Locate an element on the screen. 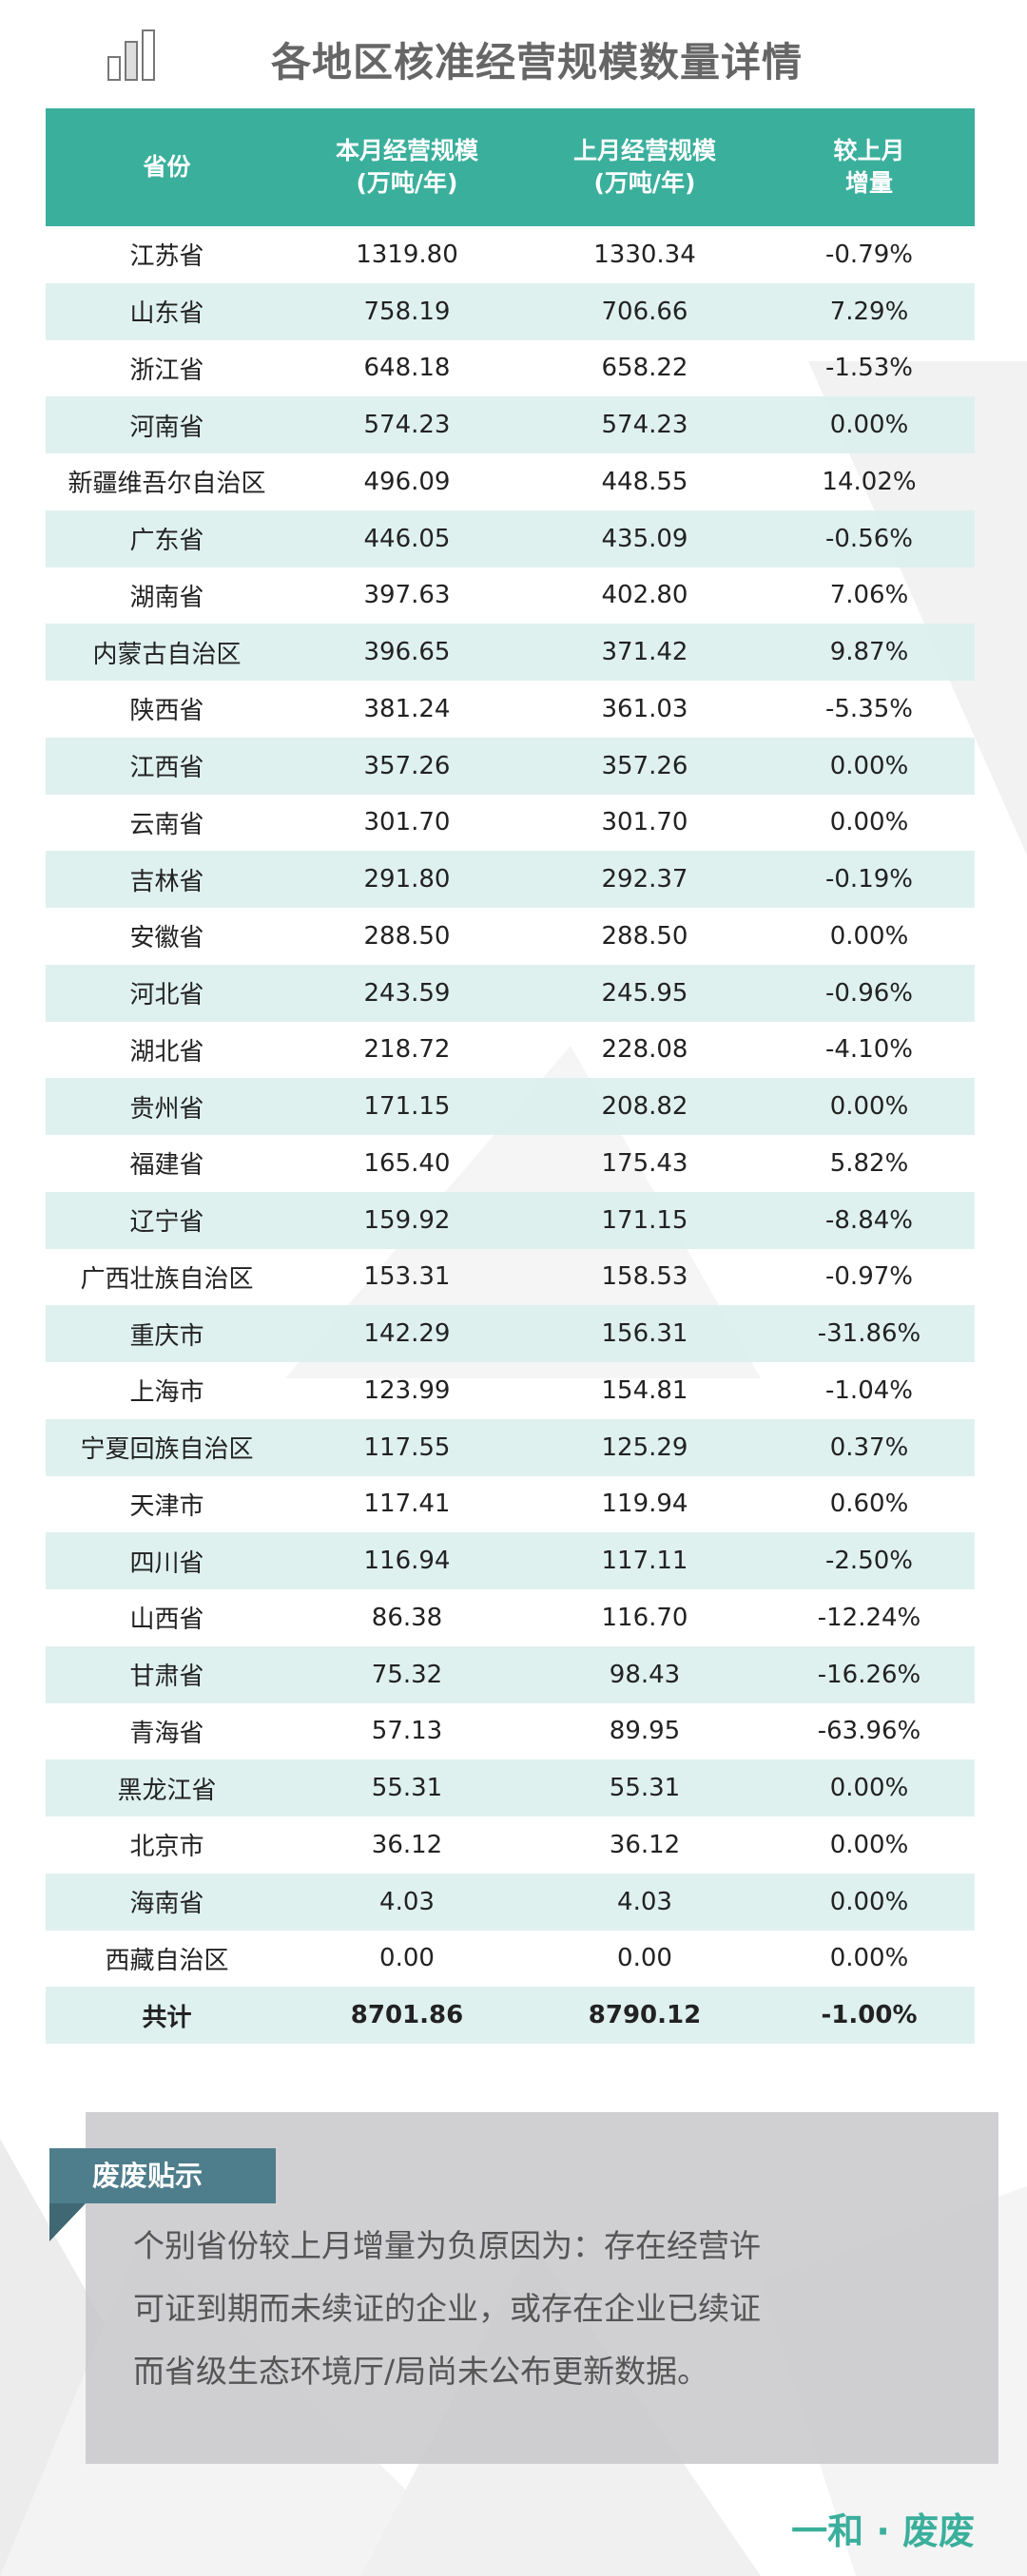  table-row: 吉林省 291.80 292.37 -0.19% is located at coordinates (511, 880).